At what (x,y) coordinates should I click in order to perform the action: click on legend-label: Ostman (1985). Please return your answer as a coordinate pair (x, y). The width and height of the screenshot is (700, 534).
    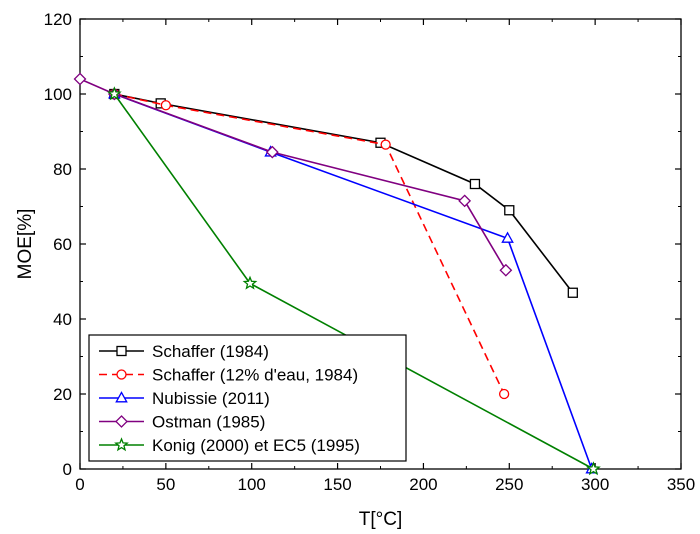
    Looking at the image, I should click on (208, 422).